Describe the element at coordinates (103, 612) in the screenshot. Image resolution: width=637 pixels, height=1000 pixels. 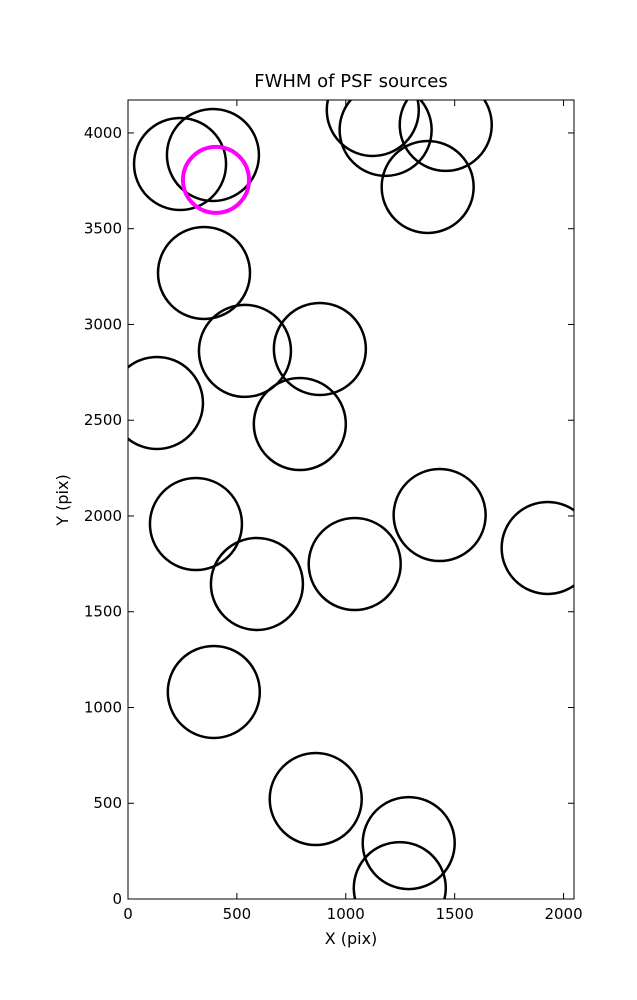
I see `y-tick-label: 1500` at that location.